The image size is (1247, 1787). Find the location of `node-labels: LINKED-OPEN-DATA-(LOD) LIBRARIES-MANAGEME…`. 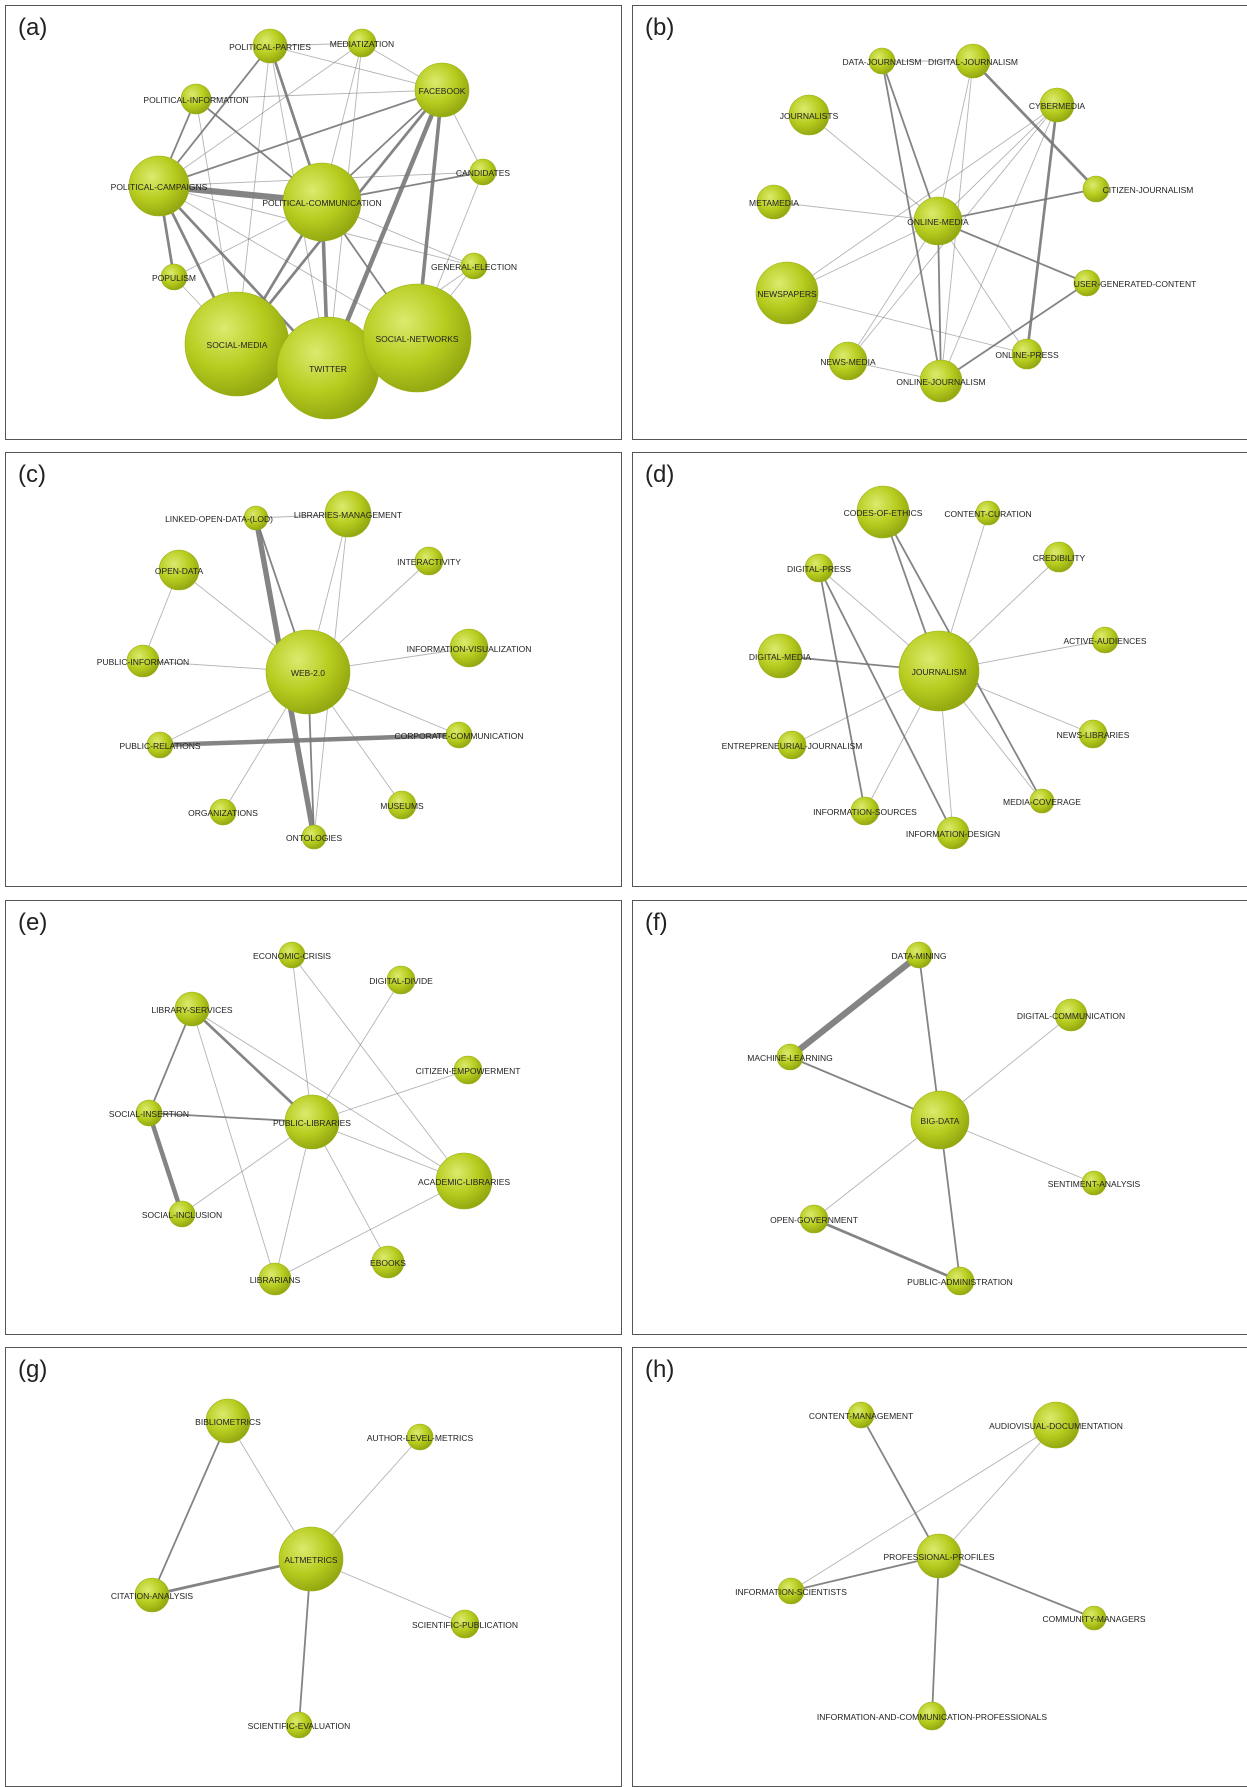

node-labels: LINKED-OPEN-DATA-(LOD) LIBRARIES-MANAGEME… is located at coordinates (314, 676).